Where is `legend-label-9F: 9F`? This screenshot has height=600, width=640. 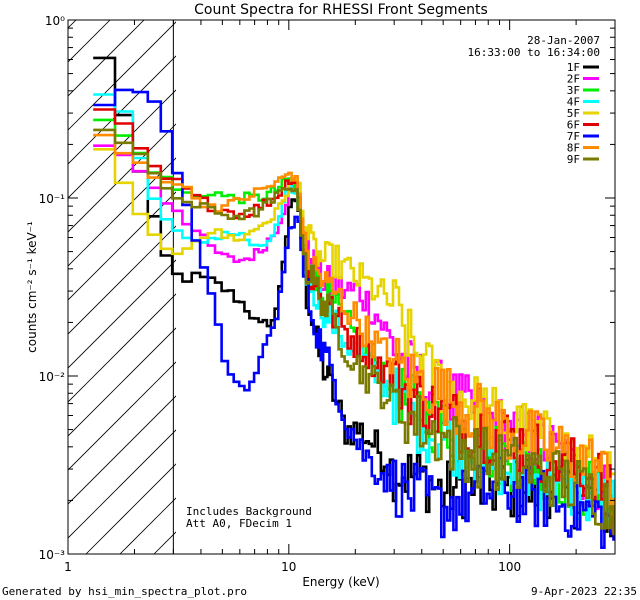 legend-label-9F: 9F is located at coordinates (573, 159).